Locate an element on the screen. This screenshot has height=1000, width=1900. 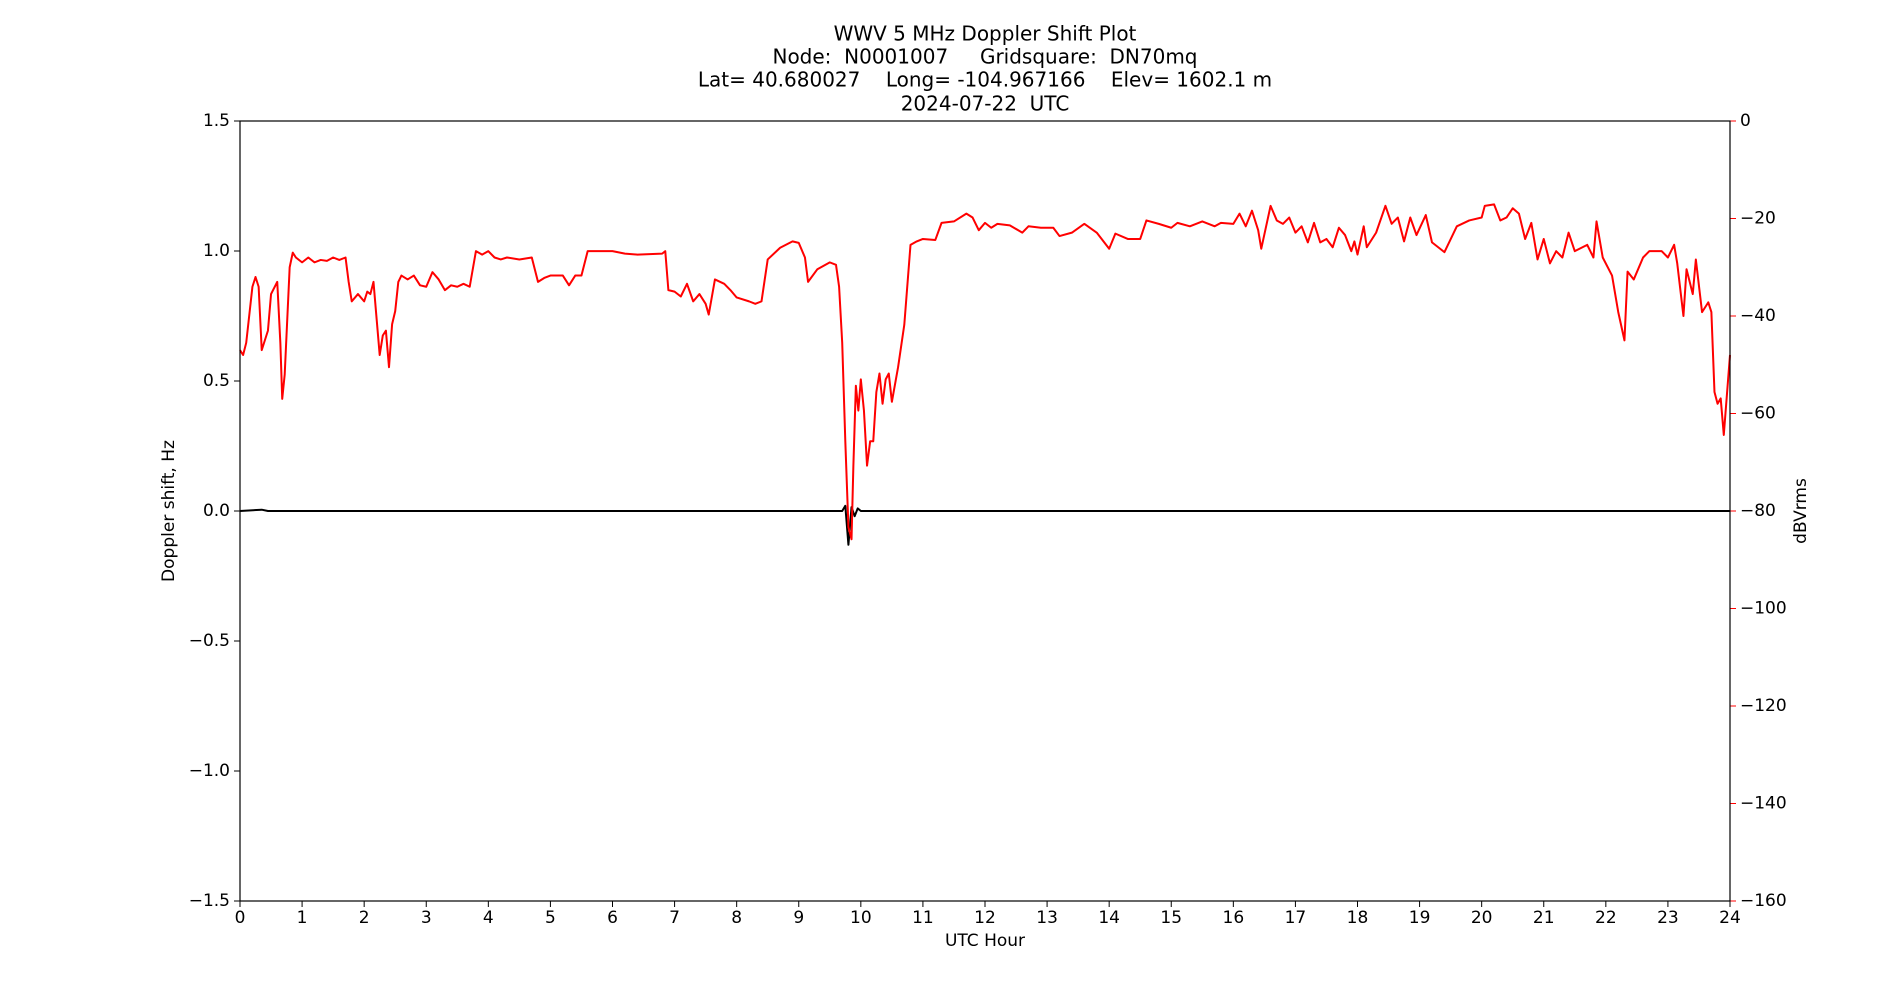
x-tick-label: 3 is located at coordinates (426, 918).